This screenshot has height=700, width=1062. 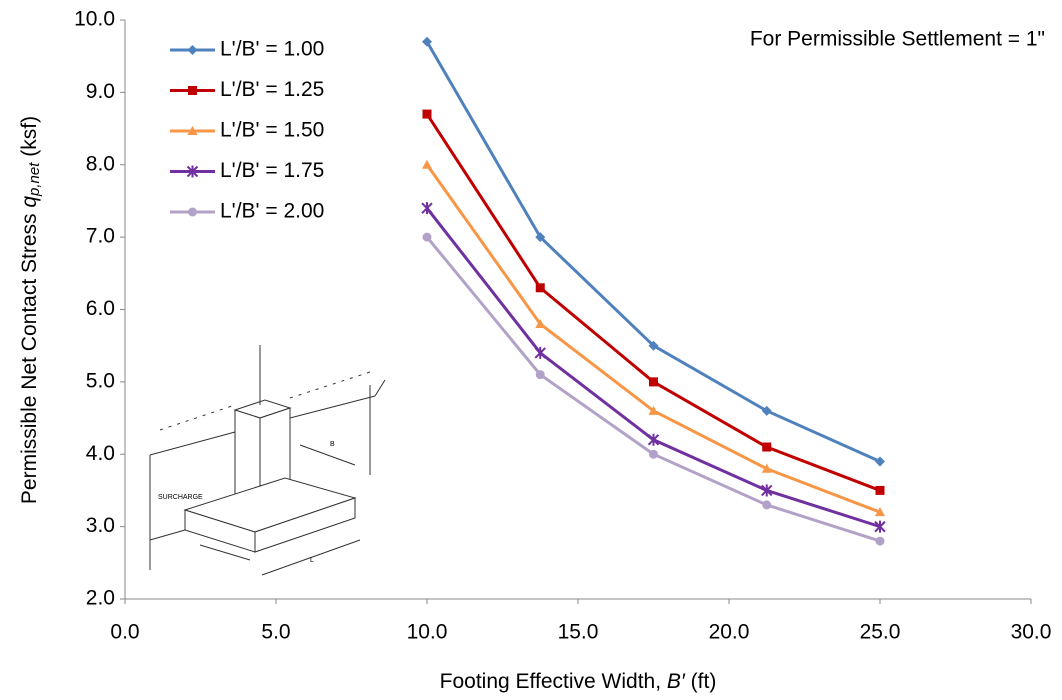 I want to click on y-axis-title-part: (ksf), so click(x=29, y=139).